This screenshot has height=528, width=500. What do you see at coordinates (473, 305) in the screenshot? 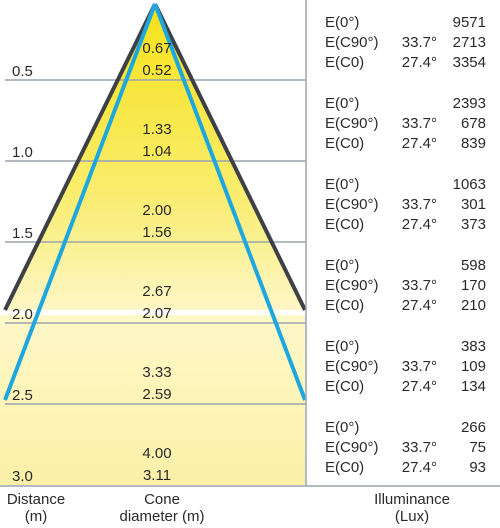
I see `c0-value: 210` at bounding box center [473, 305].